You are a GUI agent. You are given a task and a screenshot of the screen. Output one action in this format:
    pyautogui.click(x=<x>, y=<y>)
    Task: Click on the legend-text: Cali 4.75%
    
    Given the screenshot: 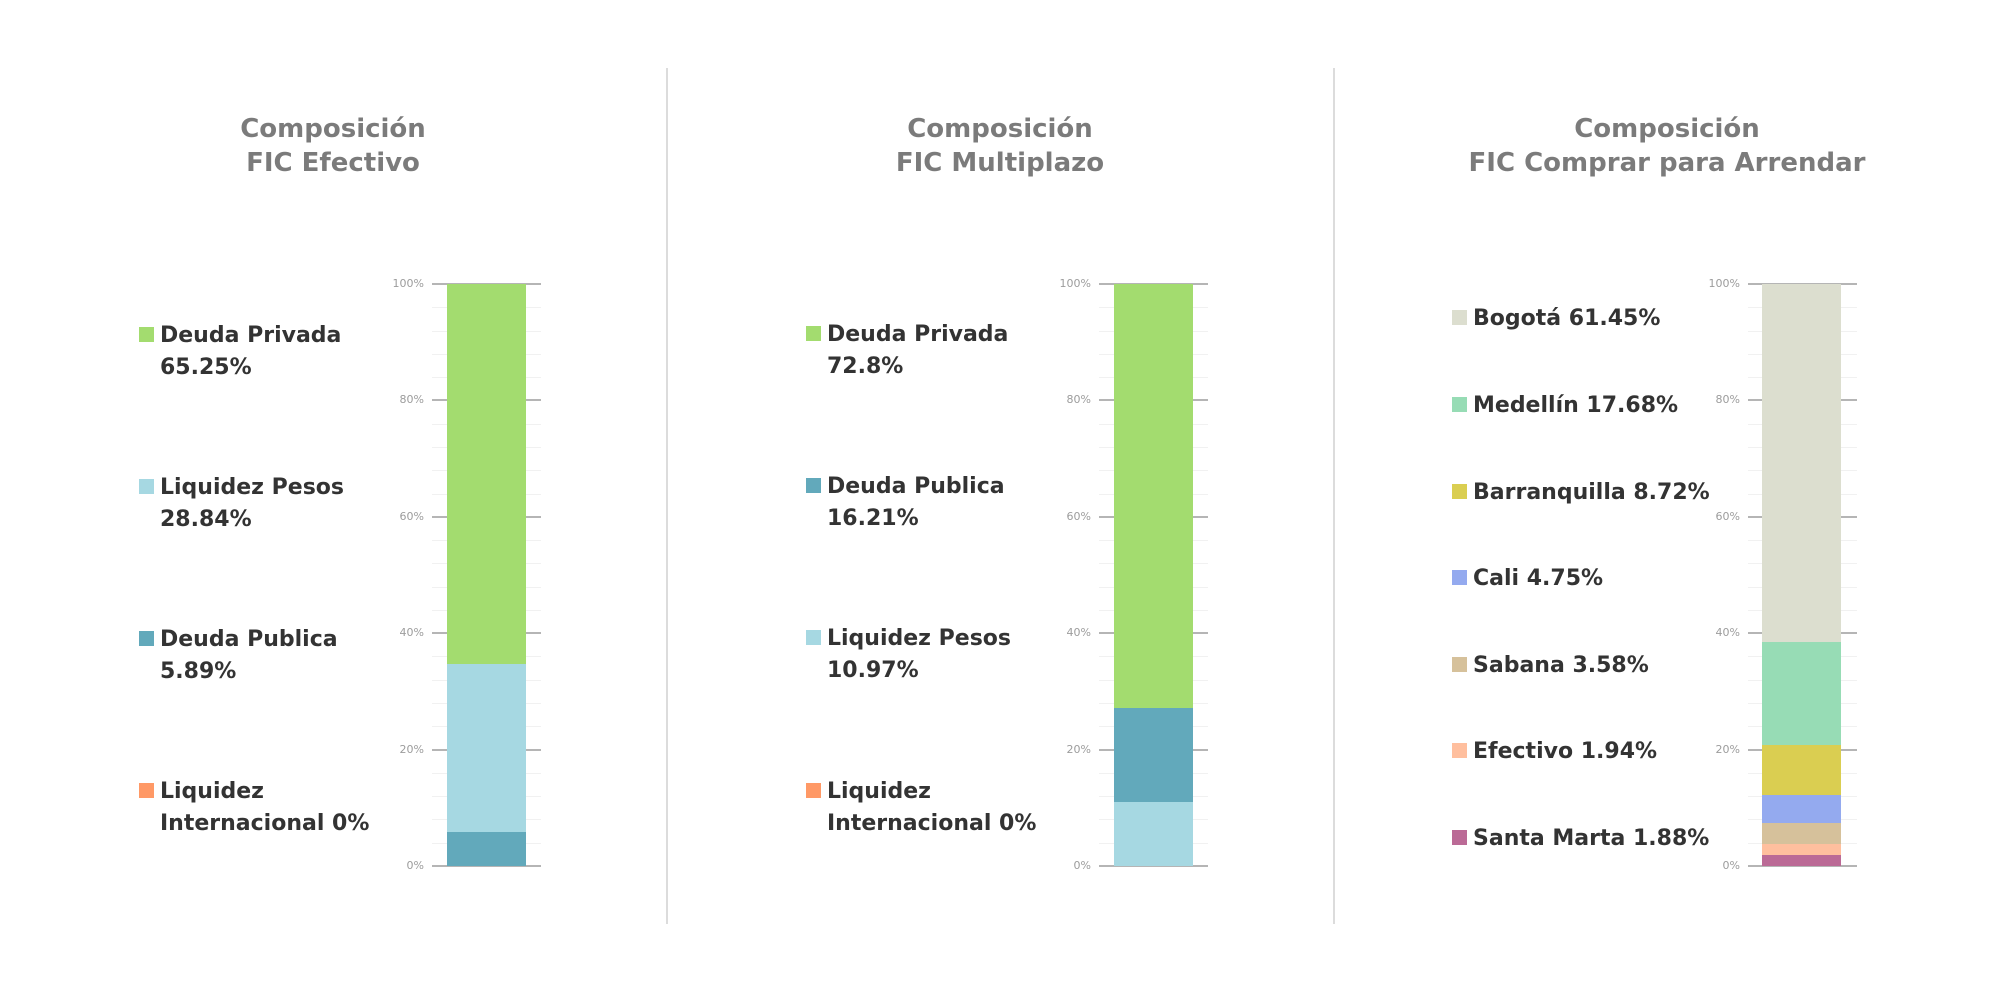 What is the action you would take?
    pyautogui.click(x=1538, y=579)
    